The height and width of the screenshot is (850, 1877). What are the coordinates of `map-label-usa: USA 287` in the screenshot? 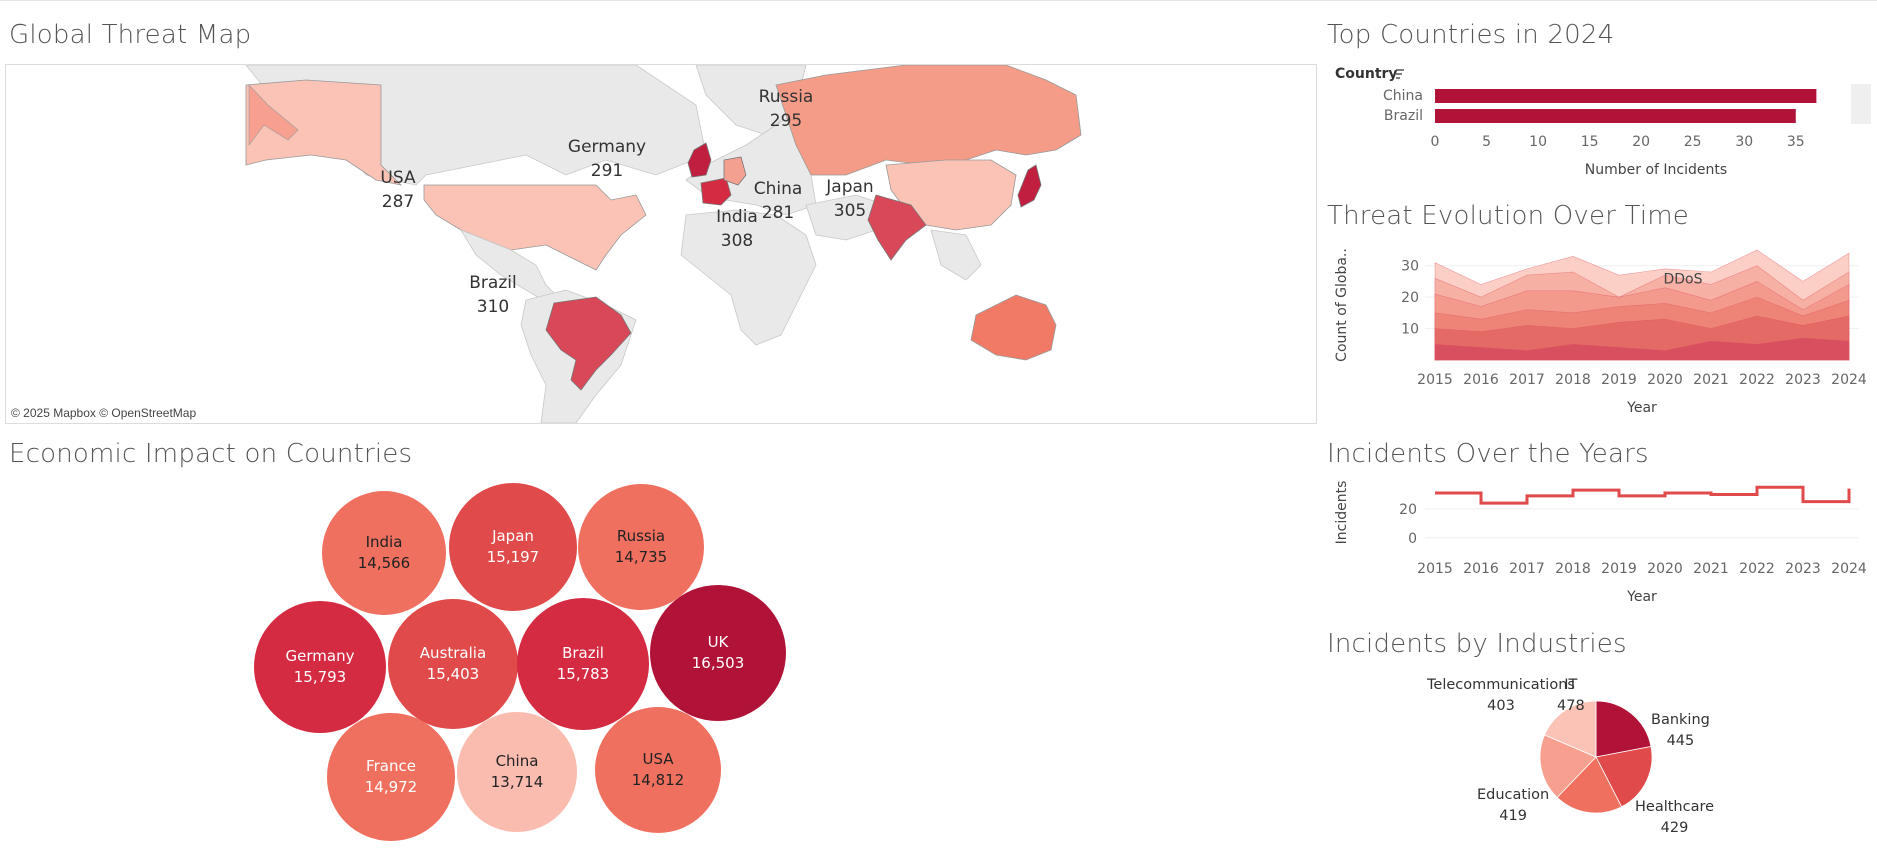 It's located at (398, 190).